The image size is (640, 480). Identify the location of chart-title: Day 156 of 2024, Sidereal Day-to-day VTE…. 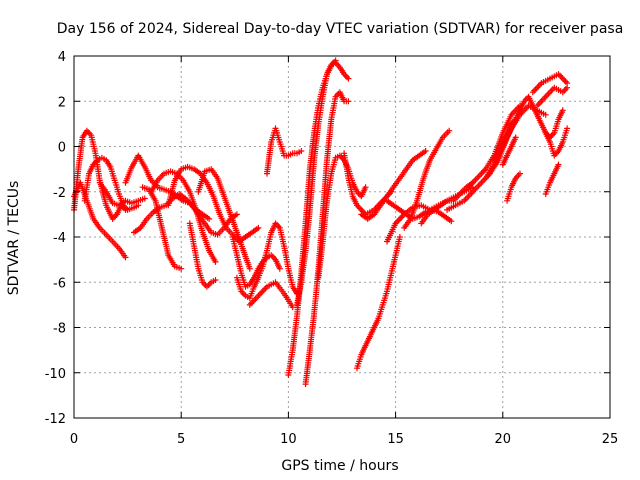
(340, 29).